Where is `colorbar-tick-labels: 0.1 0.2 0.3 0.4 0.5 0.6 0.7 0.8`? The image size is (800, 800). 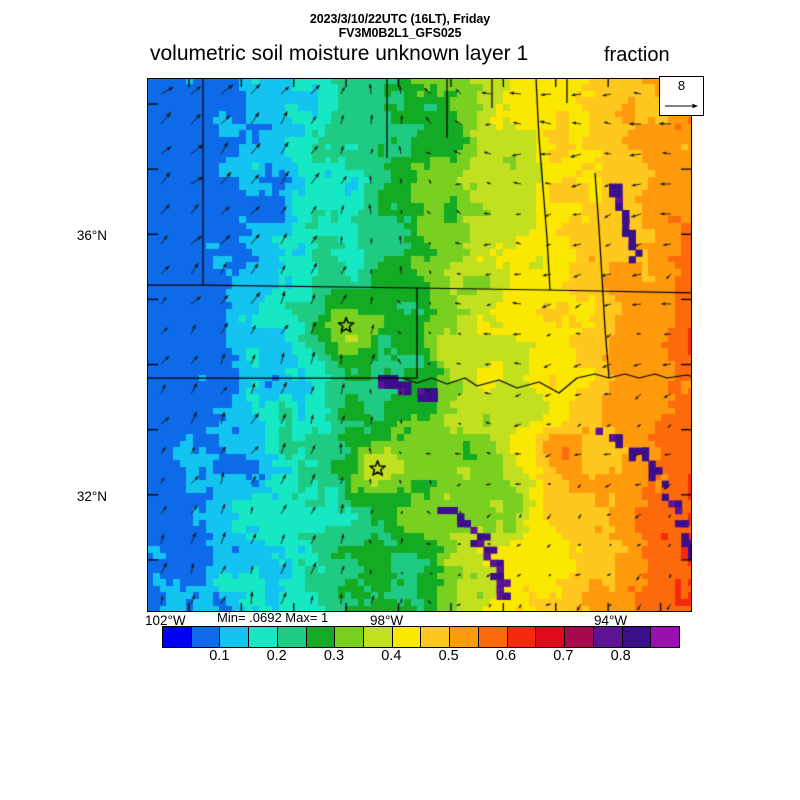
colorbar-tick-labels: 0.1 0.2 0.3 0.4 0.5 0.6 0.7 0.8 is located at coordinates (400, 658).